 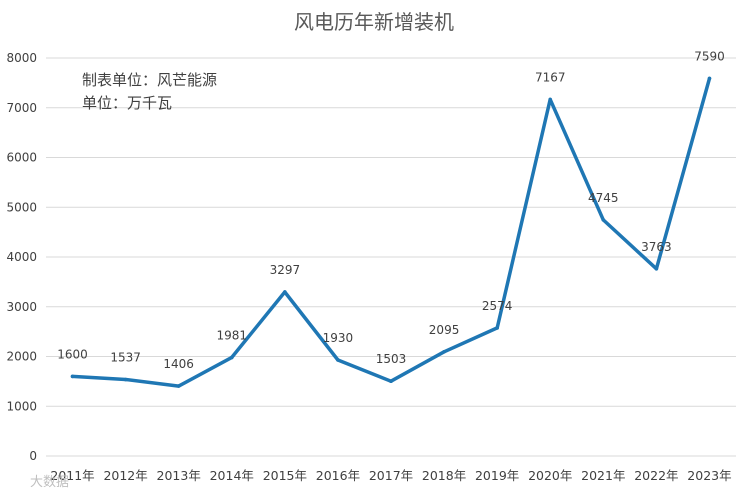 What do you see at coordinates (374, 22) in the screenshot?
I see `chart-title: 风电历年新增装机` at bounding box center [374, 22].